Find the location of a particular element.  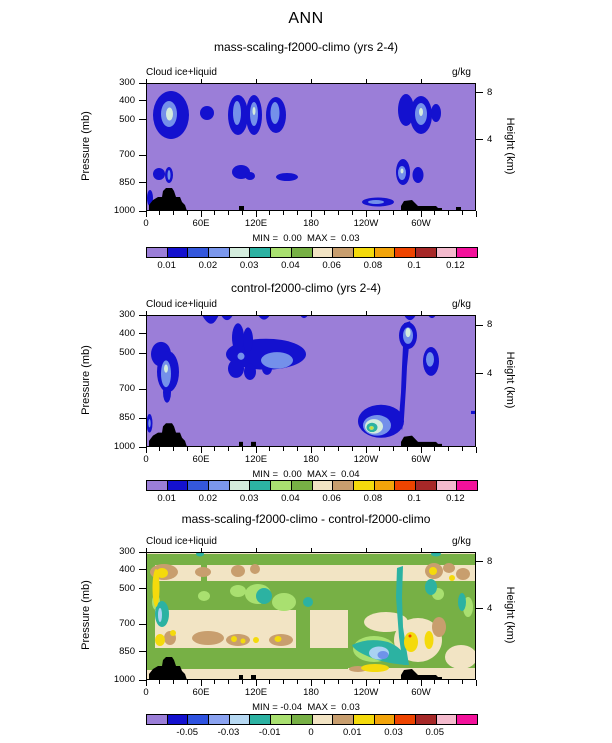

colorbar-label: -0.05 is located at coordinates (187, 732).